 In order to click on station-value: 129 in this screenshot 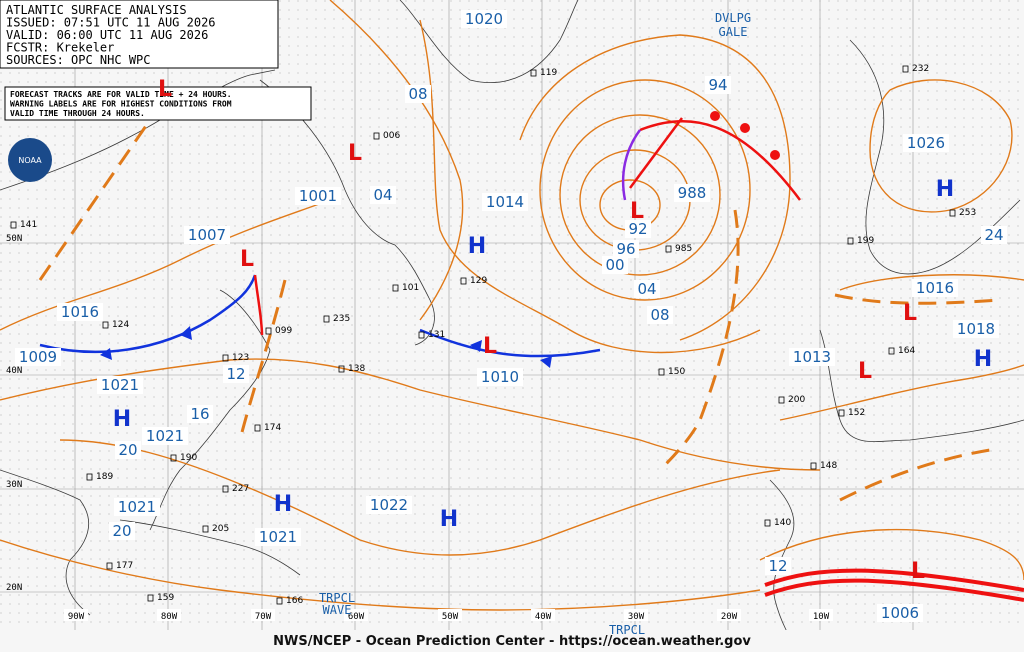, I will do `click(478, 281)`.